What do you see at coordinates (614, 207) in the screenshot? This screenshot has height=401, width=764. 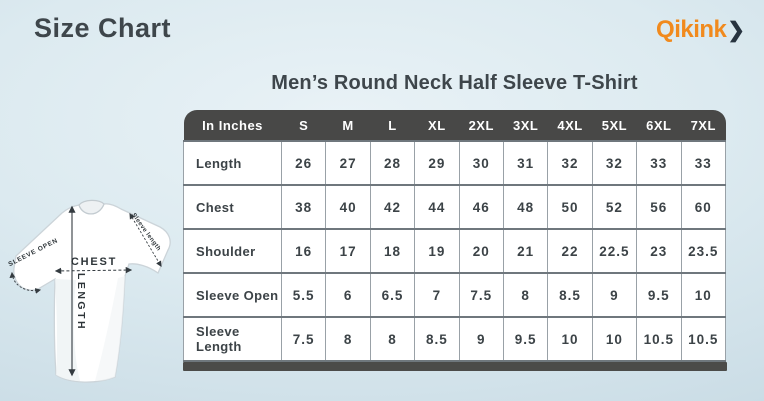 I see `table-cell: 52` at bounding box center [614, 207].